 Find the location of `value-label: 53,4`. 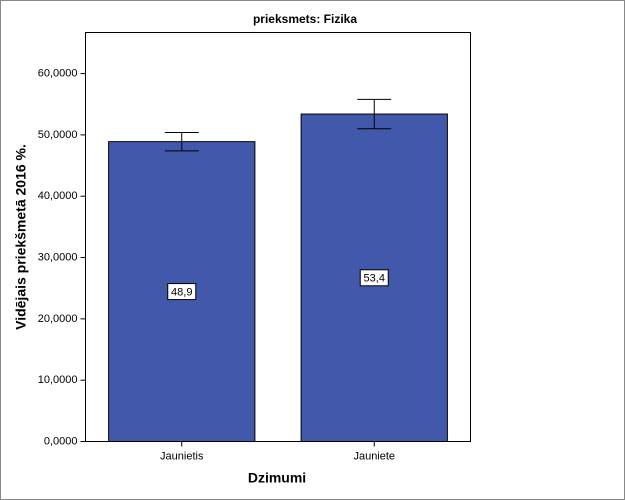

value-label: 53,4 is located at coordinates (374, 279).